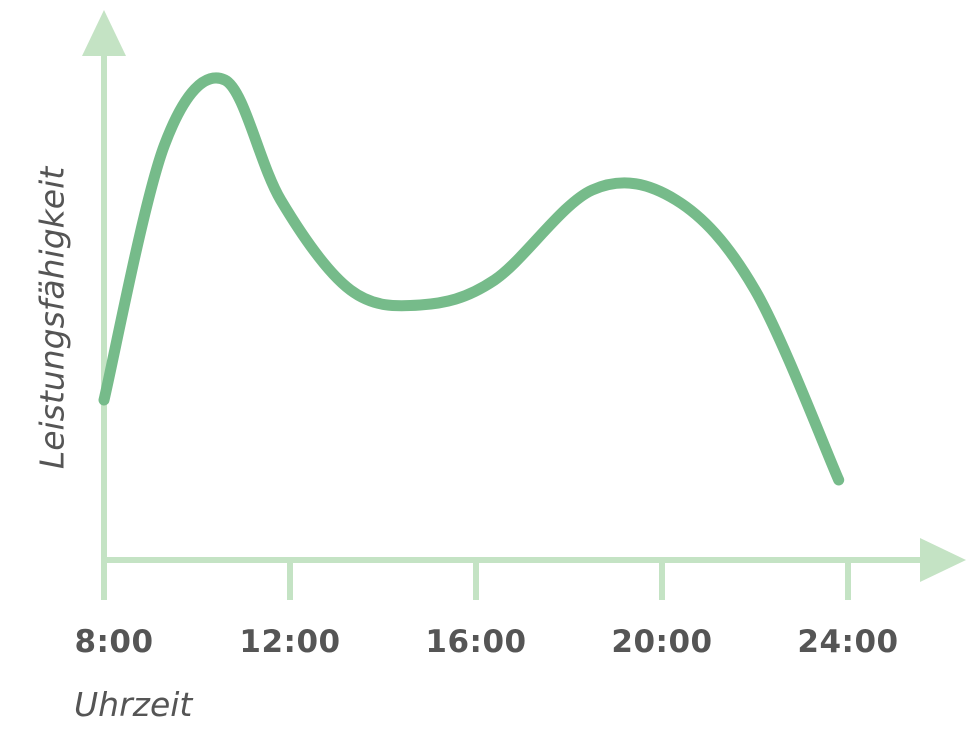  I want to click on y-axis-title: Leistungsfähigkeit, so click(52, 317).